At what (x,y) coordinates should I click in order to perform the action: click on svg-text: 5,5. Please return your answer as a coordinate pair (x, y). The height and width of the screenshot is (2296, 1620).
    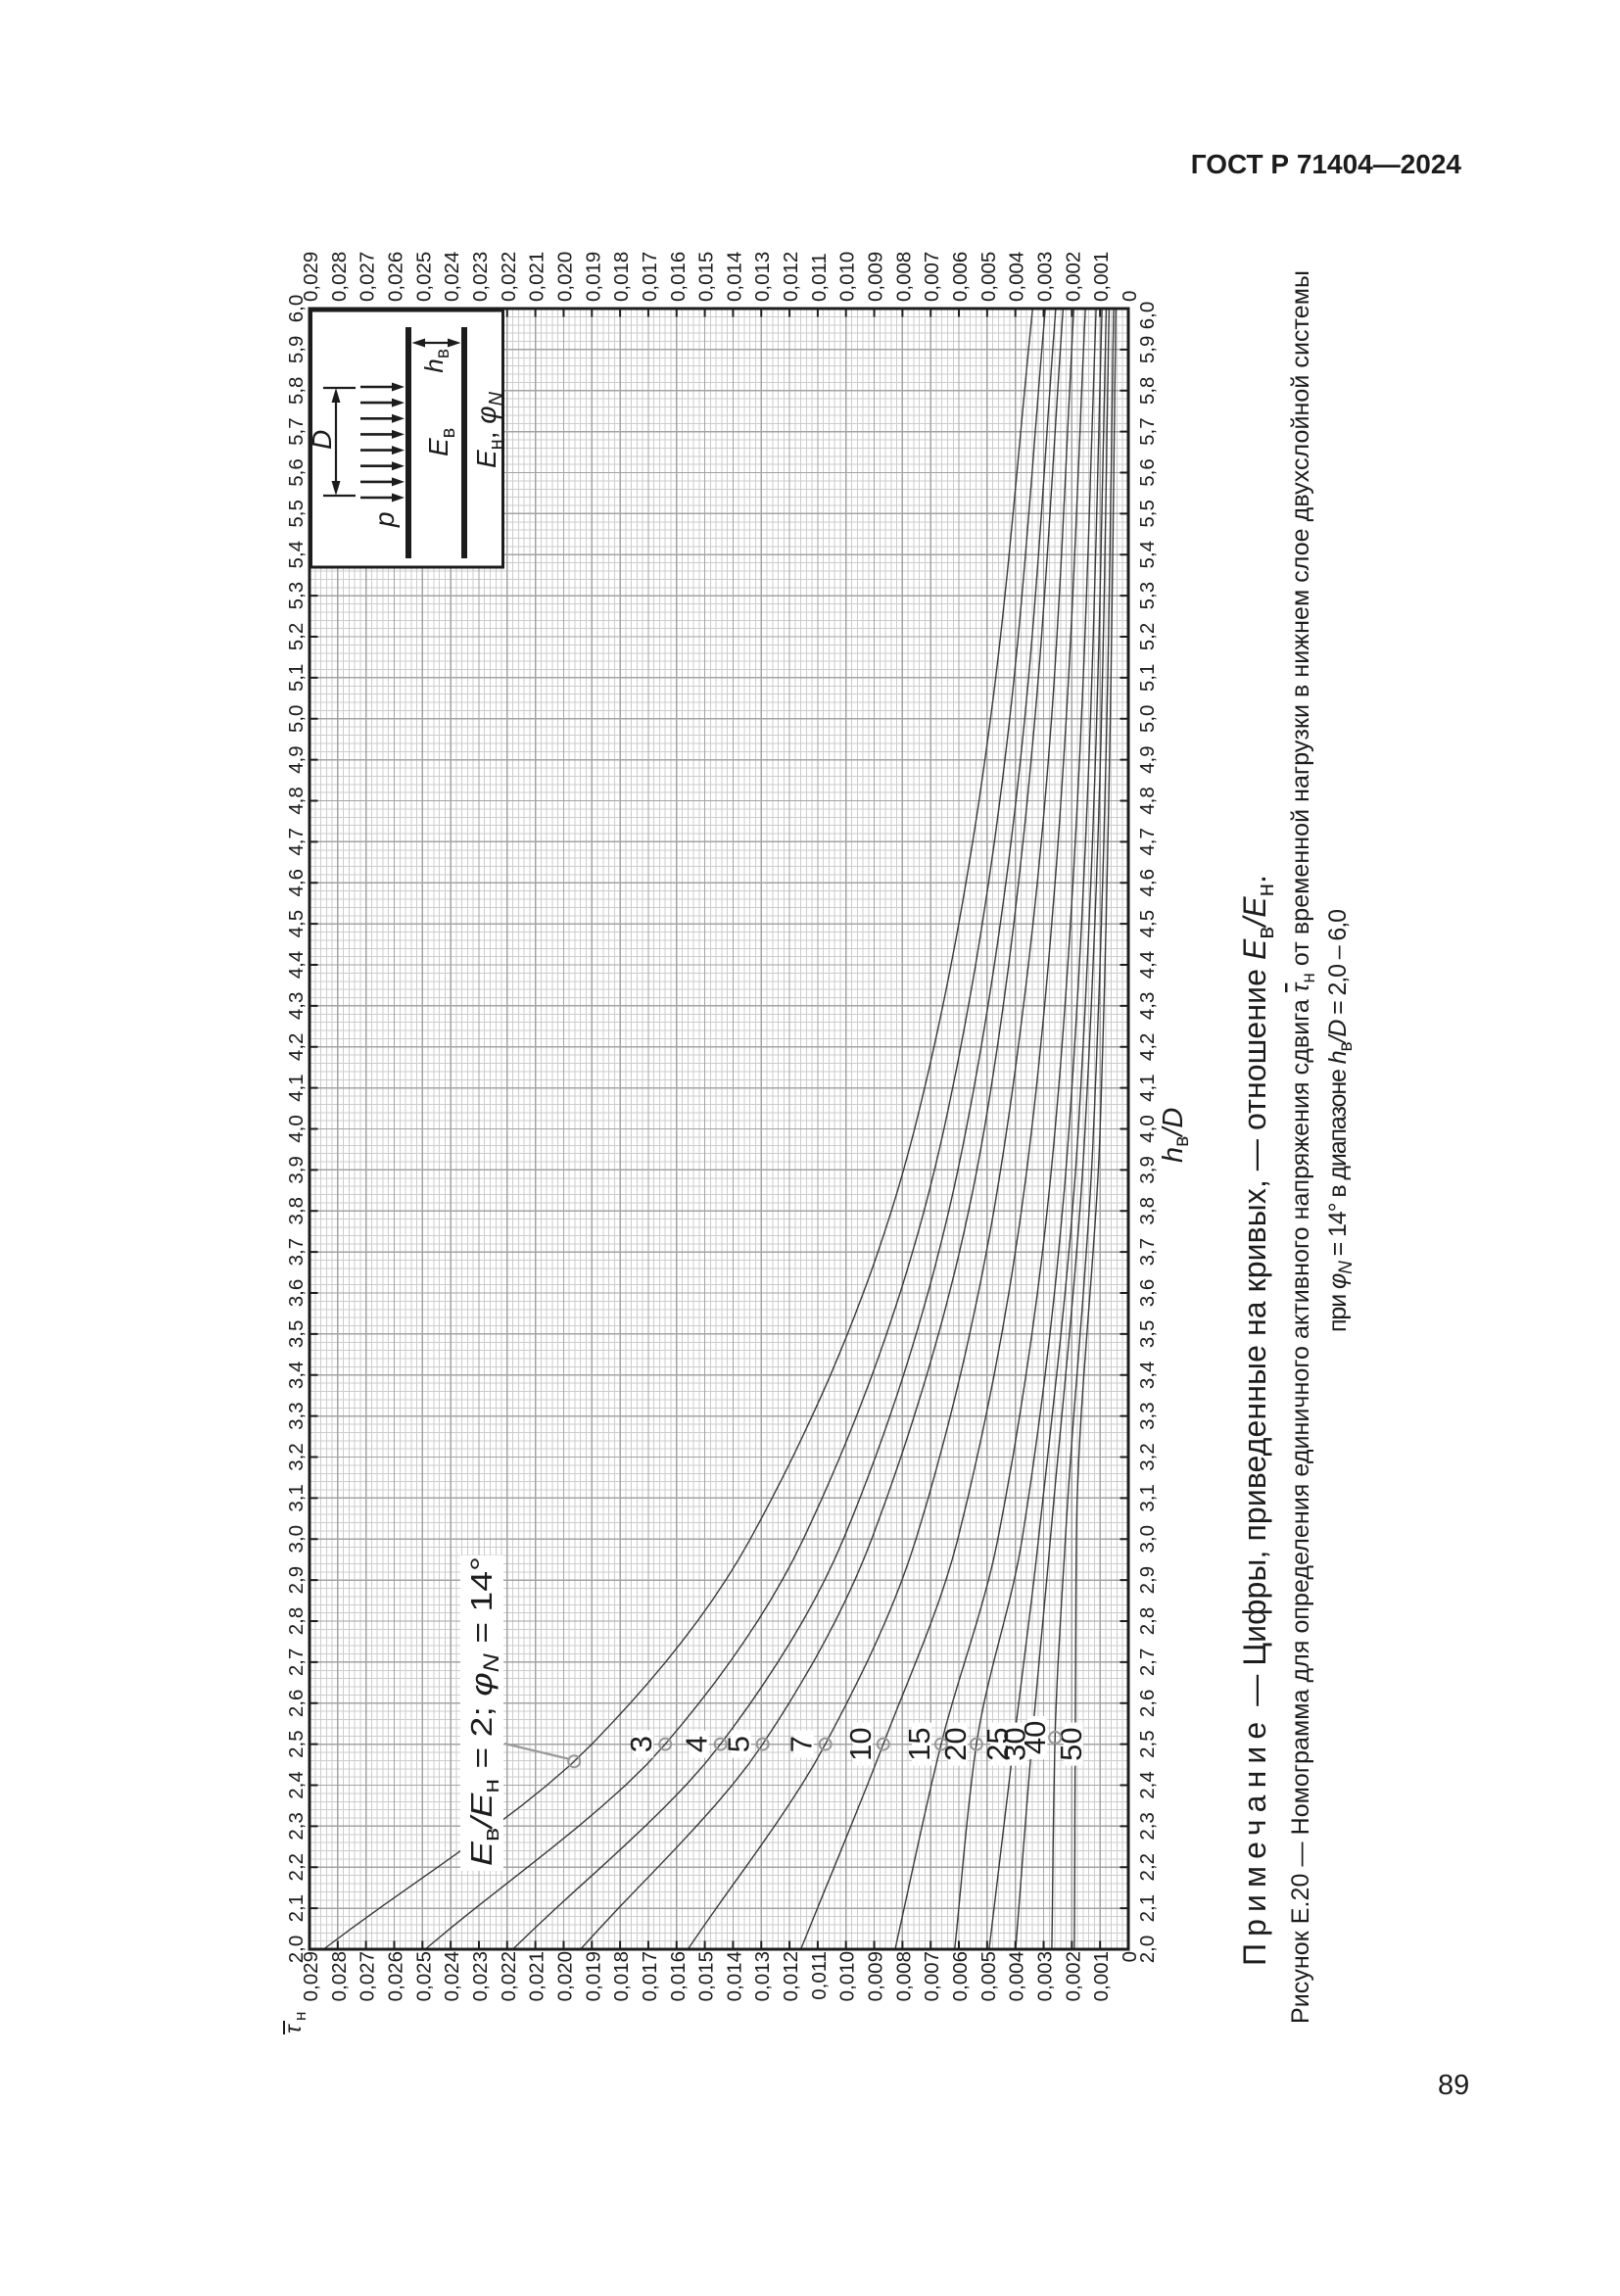
    Looking at the image, I should click on (1148, 514).